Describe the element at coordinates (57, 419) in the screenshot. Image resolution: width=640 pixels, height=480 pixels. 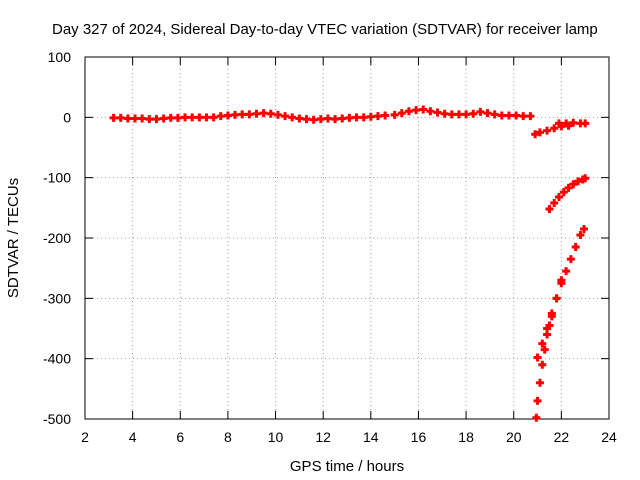
I see `y-tick-label: -500` at that location.